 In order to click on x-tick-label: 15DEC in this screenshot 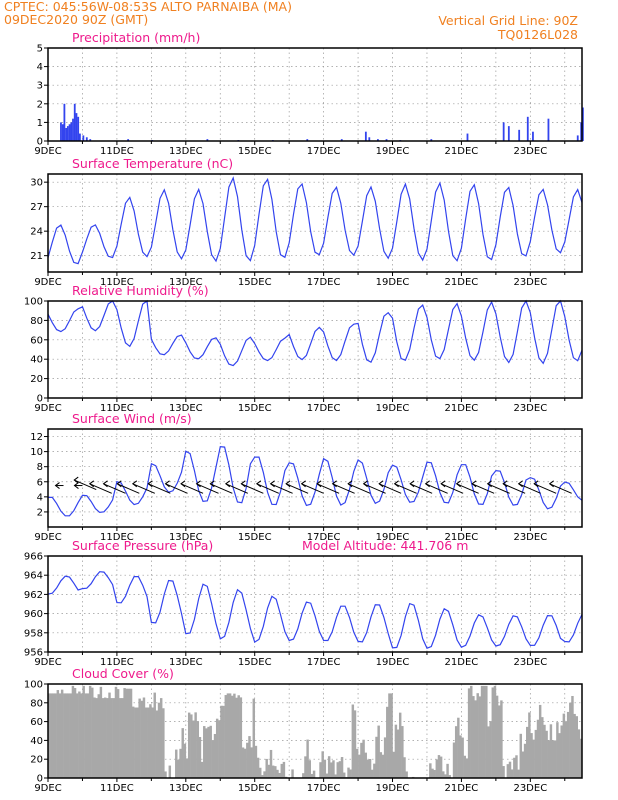, I will do `click(255, 151)`.